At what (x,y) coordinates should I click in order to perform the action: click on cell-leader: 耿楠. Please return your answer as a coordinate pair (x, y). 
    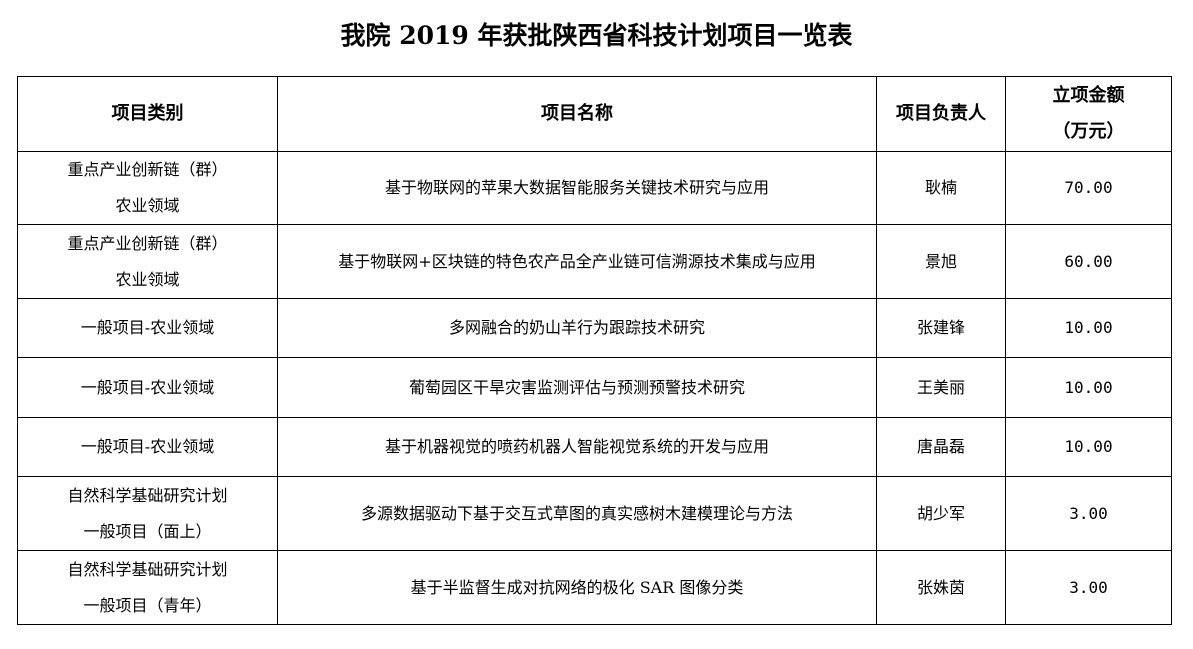
    Looking at the image, I should click on (941, 188).